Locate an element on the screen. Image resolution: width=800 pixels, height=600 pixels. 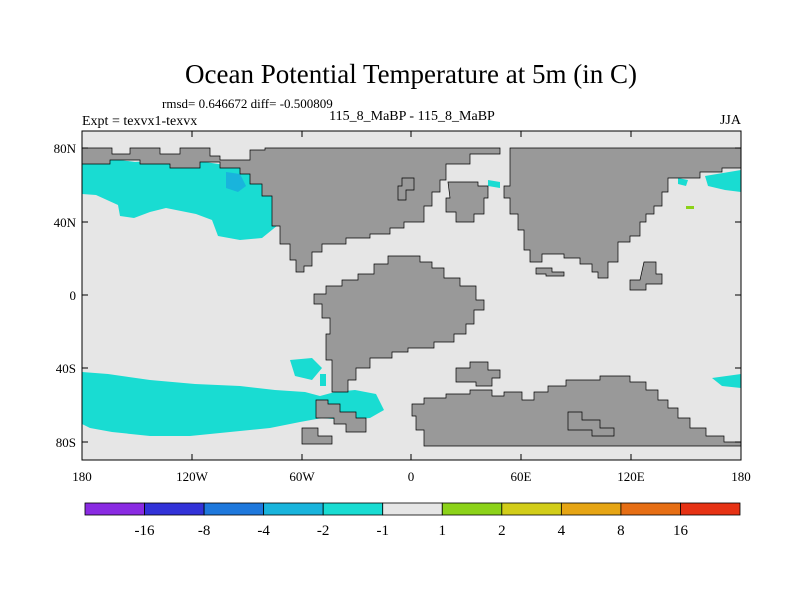
anomaly-s-dot is located at coordinates (323, 380).